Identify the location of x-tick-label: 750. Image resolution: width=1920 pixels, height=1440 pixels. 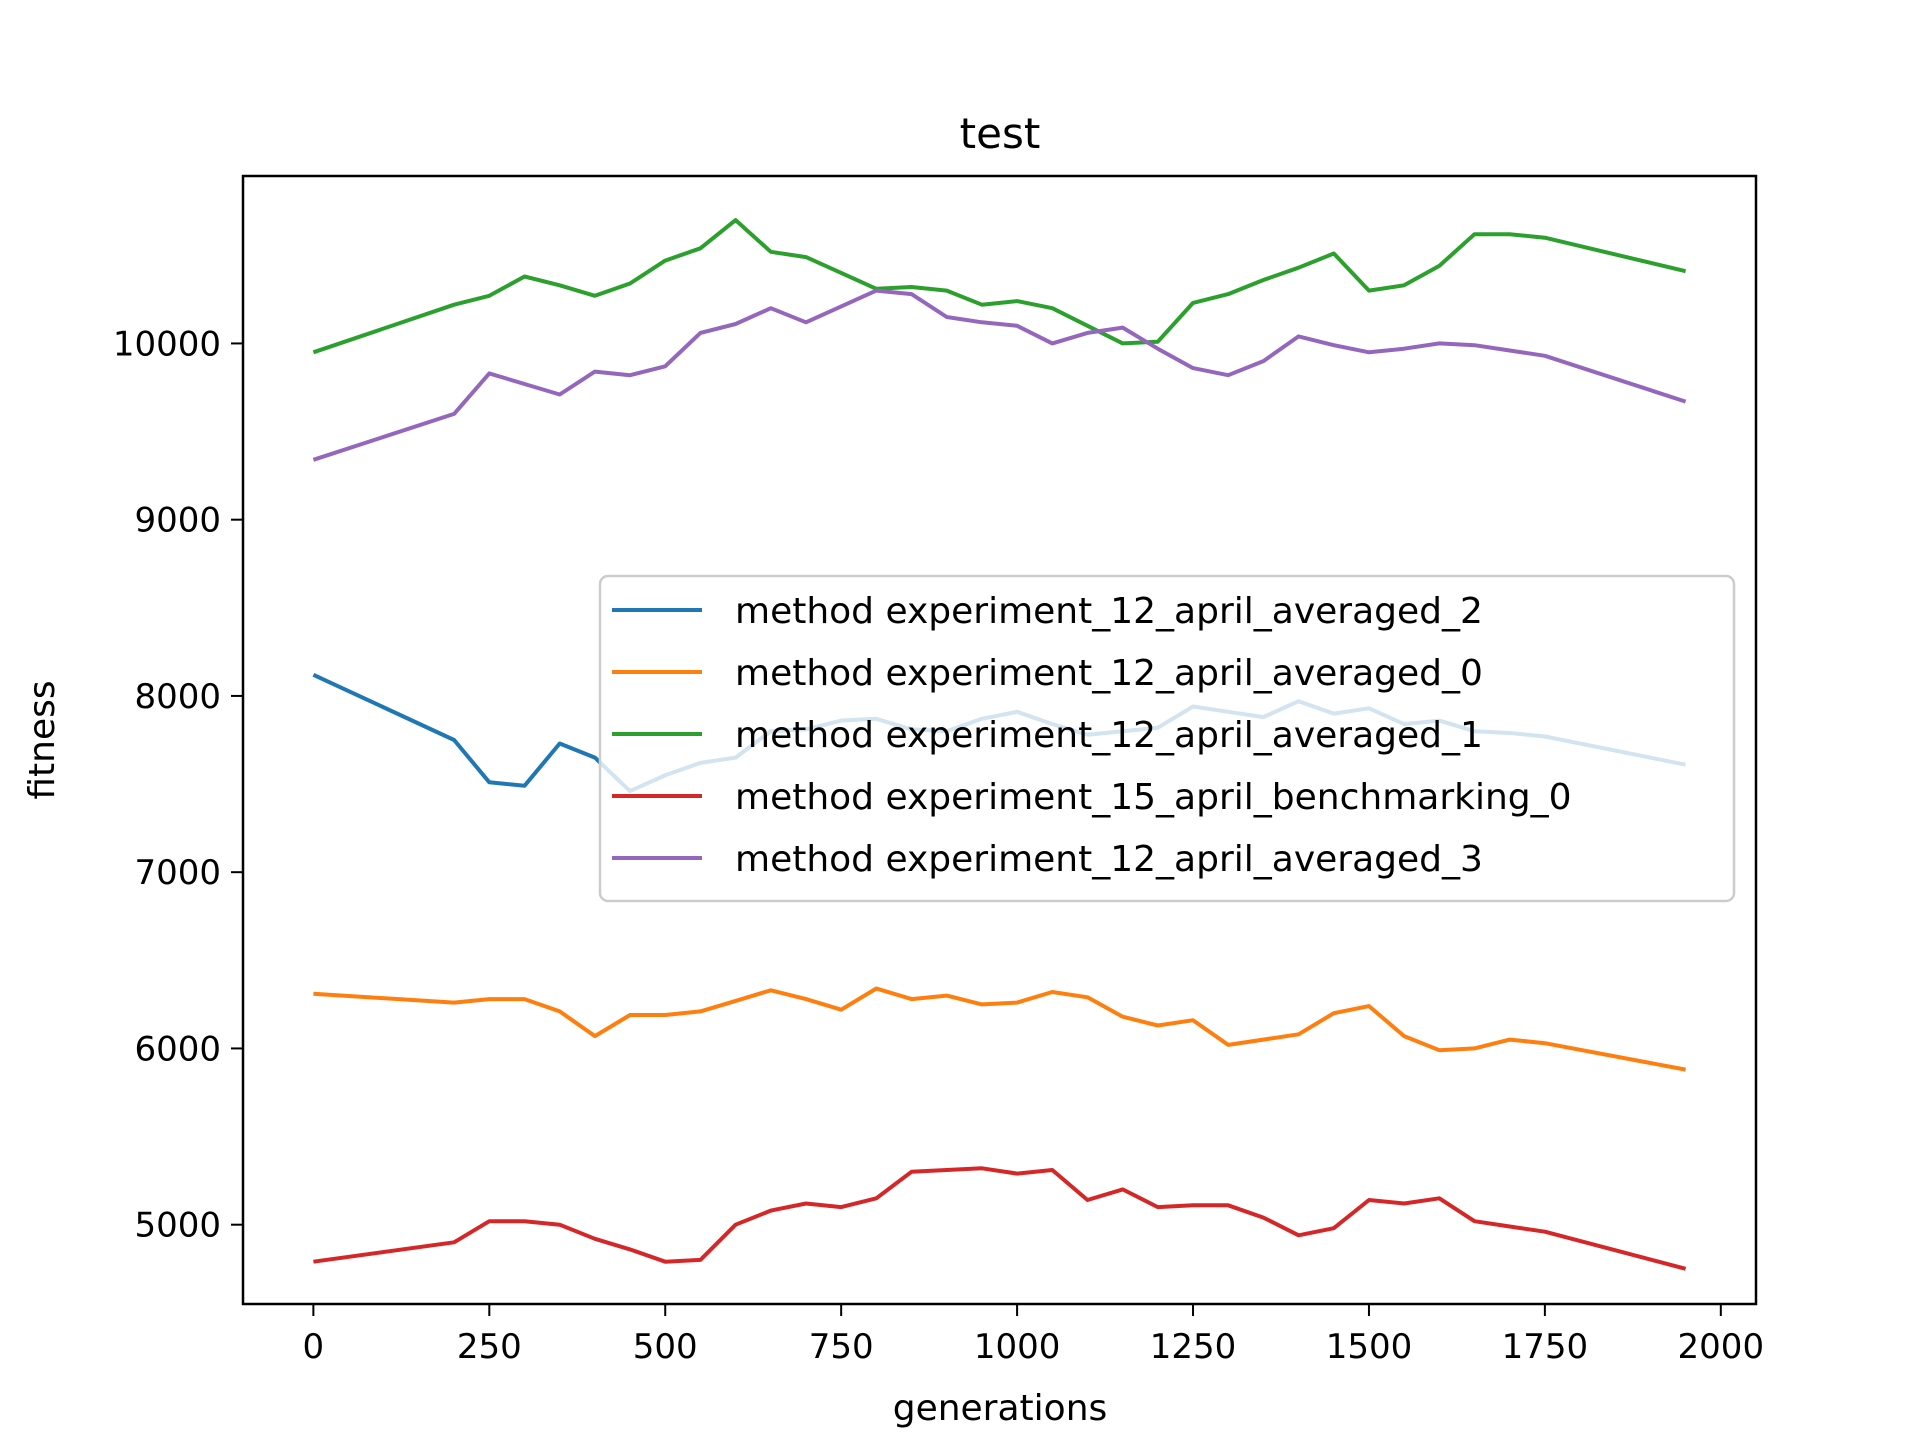
(841, 1347).